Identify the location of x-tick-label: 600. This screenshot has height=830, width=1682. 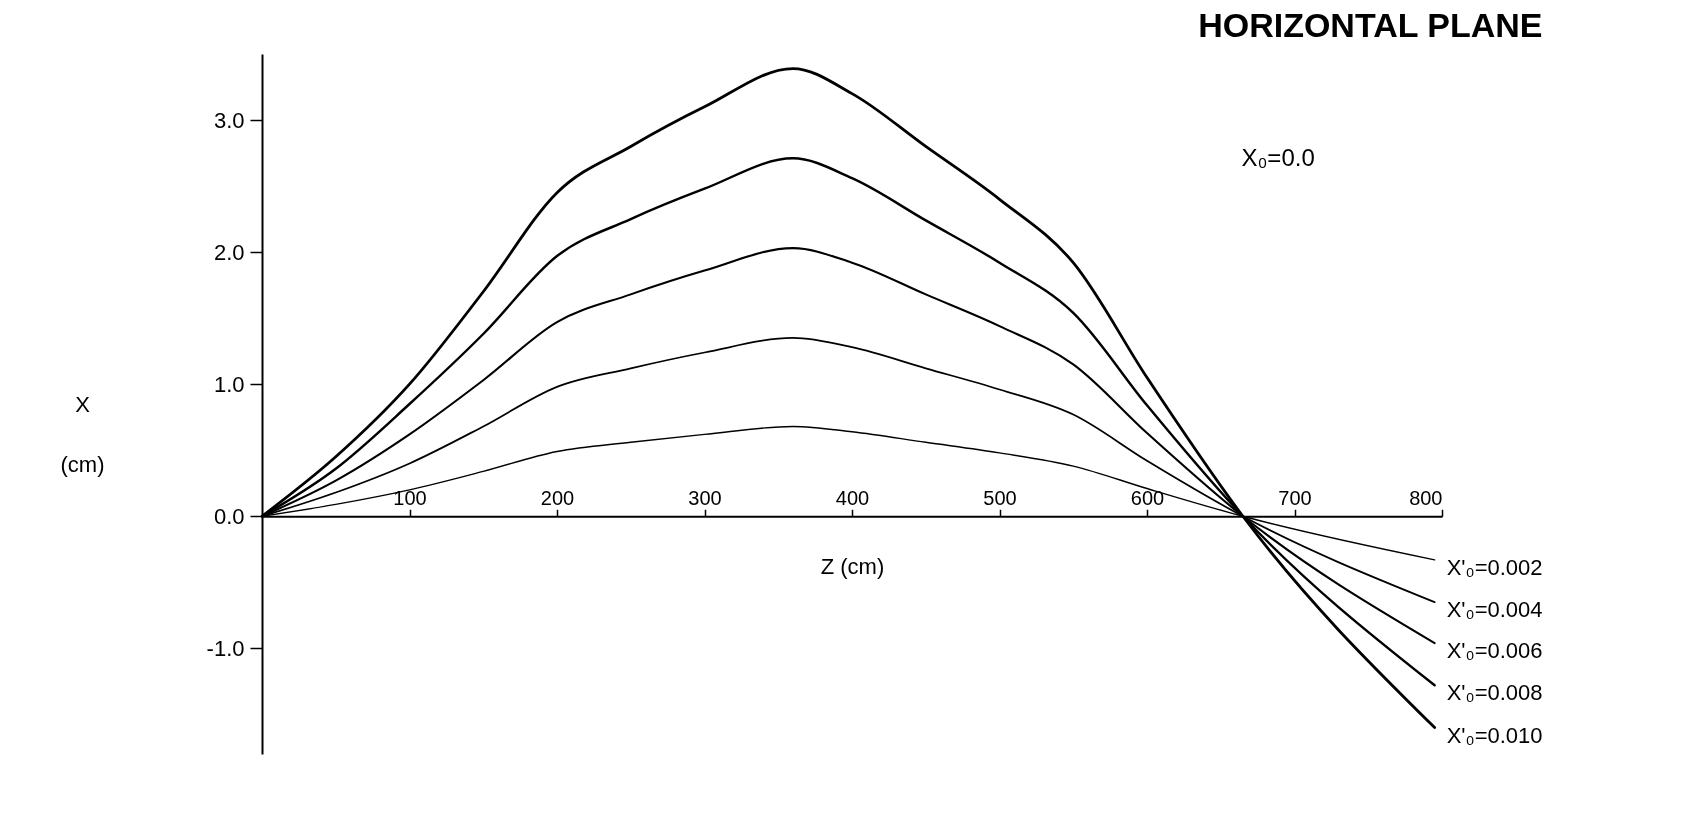
(1147, 497).